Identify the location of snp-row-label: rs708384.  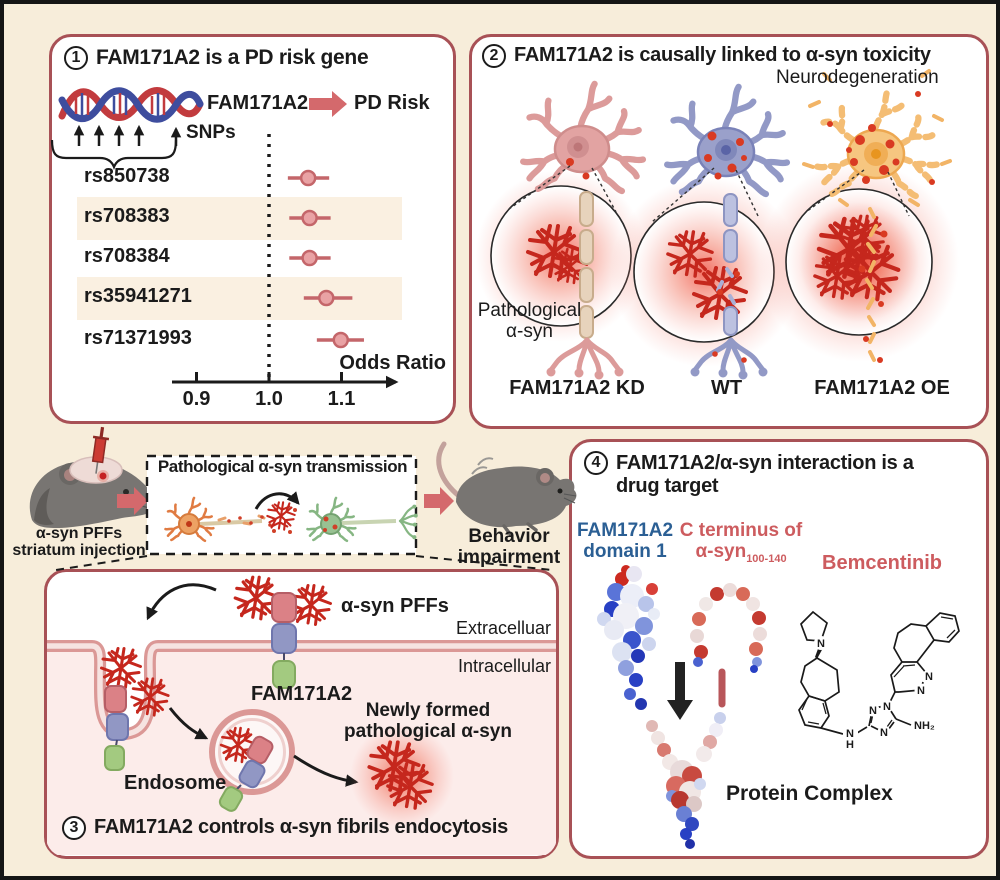
(127, 256).